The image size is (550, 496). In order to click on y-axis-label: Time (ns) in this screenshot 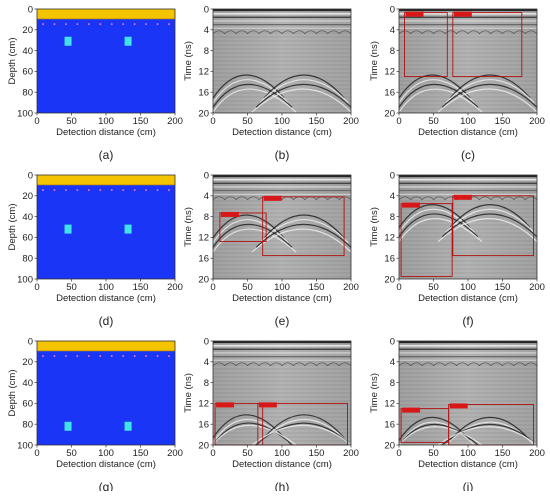, I will do `click(374, 61)`.